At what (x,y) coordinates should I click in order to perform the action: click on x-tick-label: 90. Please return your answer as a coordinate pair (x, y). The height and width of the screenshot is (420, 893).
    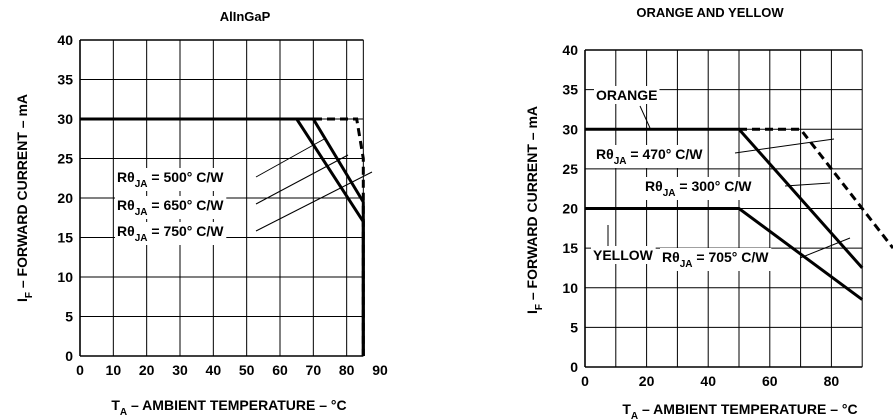
    Looking at the image, I should click on (380, 370).